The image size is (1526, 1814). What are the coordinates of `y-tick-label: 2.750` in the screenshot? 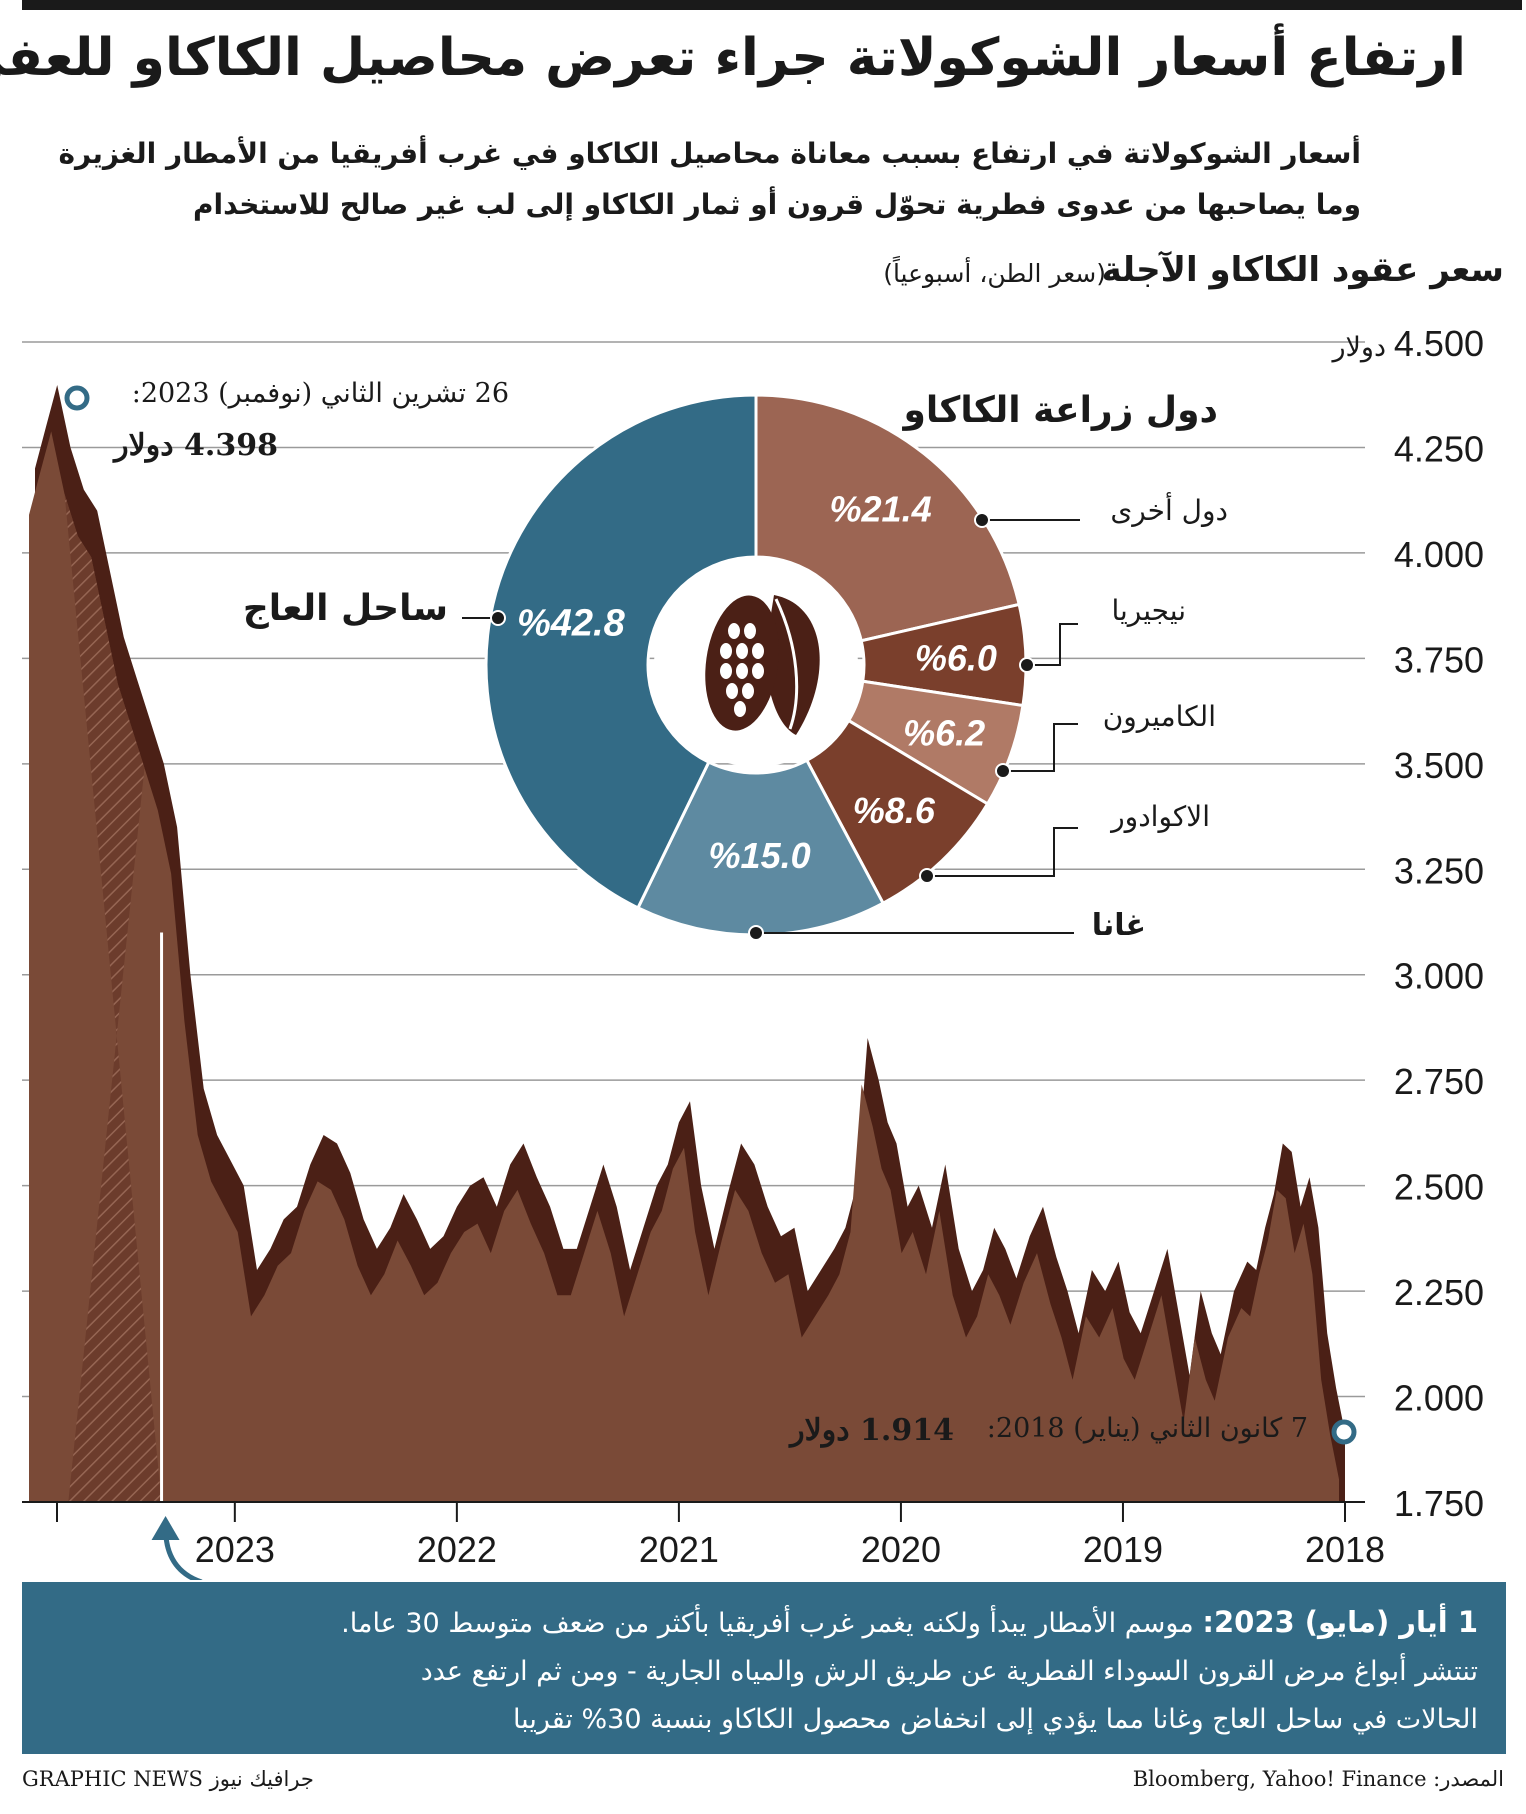 It's located at (1439, 1081).